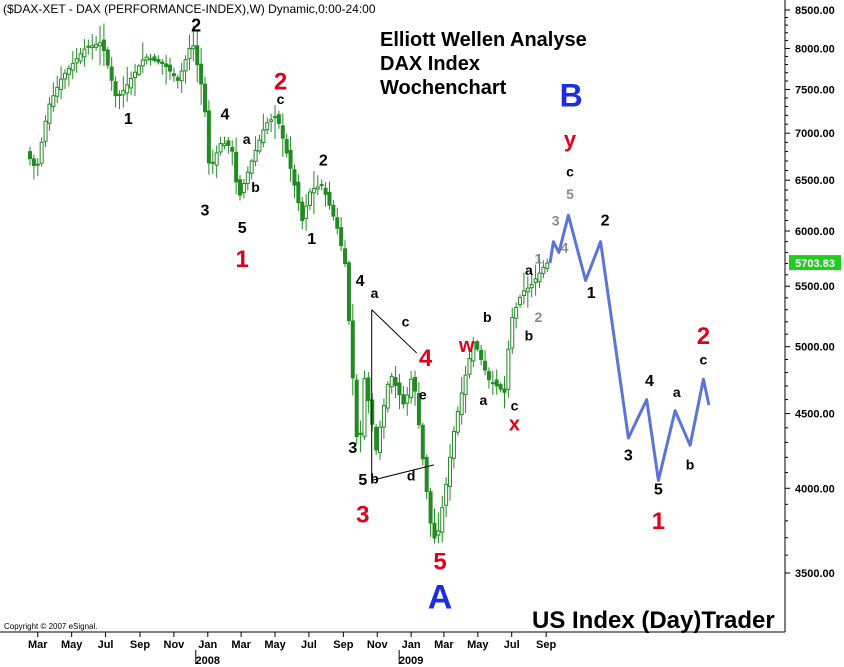 This screenshot has width=844, height=667. I want to click on y-tick-label: 6000.00, so click(815, 232).